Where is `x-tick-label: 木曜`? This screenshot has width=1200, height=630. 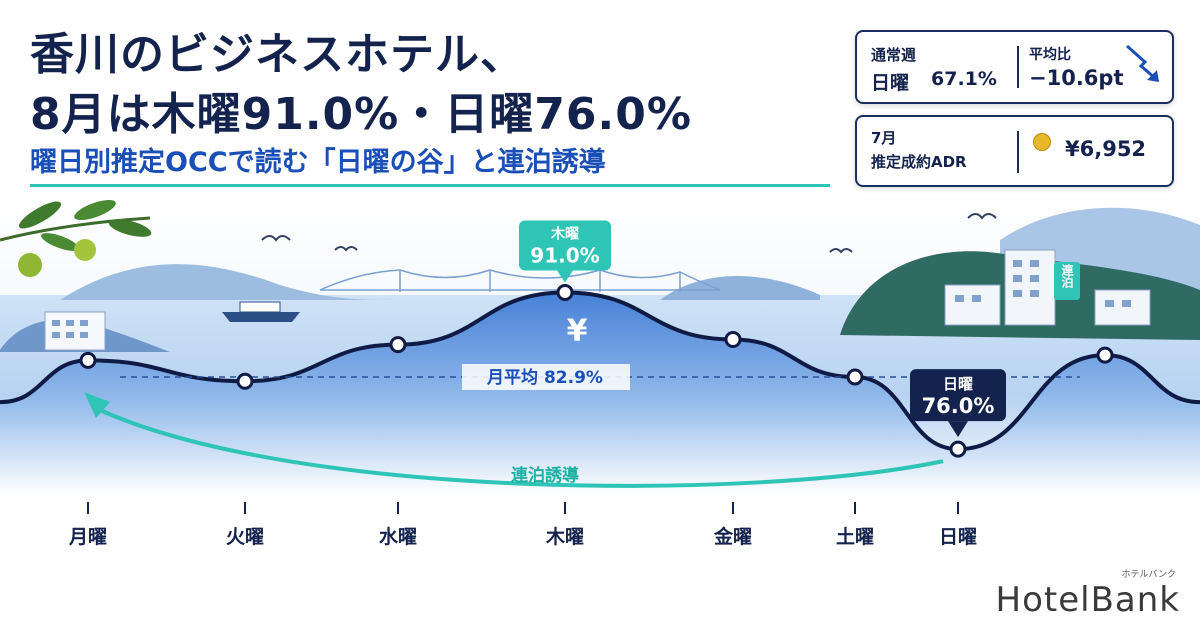
x-tick-label: 木曜 is located at coordinates (564, 536).